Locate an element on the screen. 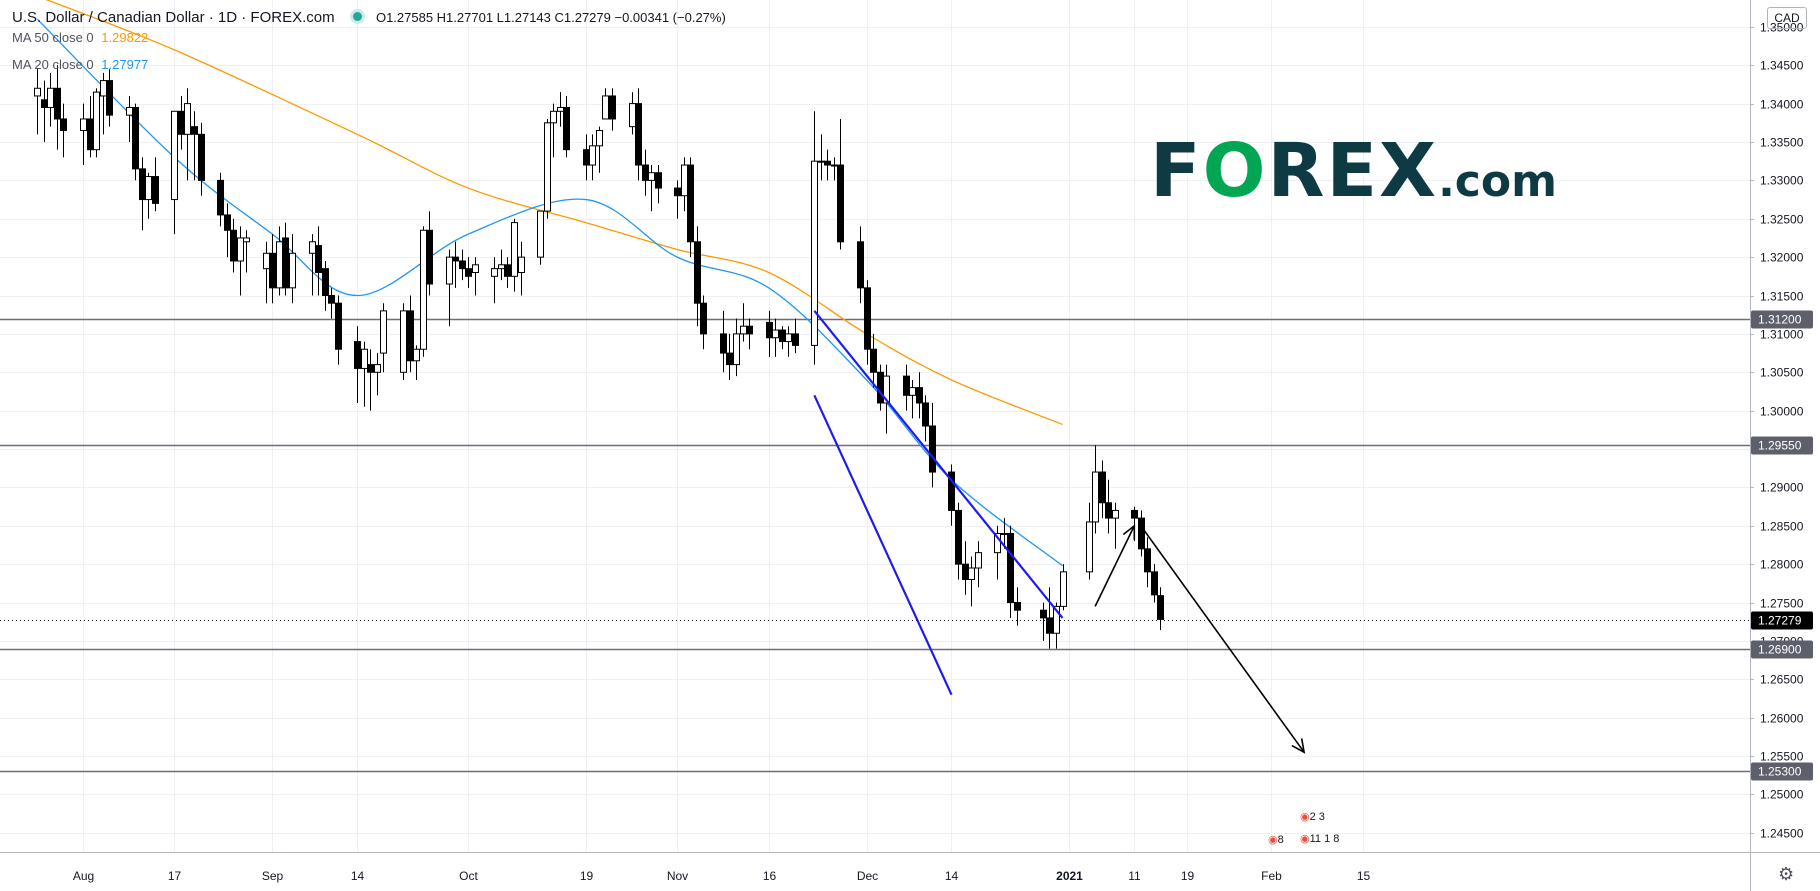 Image resolution: width=1820 pixels, height=891 pixels. currency-button: CAD is located at coordinates (1787, 18).